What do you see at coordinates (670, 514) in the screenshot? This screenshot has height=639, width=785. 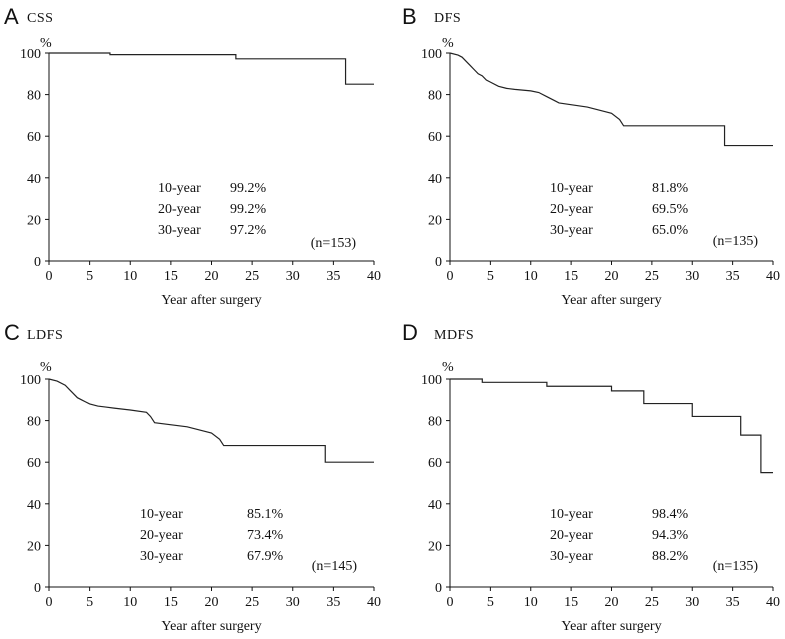 I see `rate-value: 98.4%` at bounding box center [670, 514].